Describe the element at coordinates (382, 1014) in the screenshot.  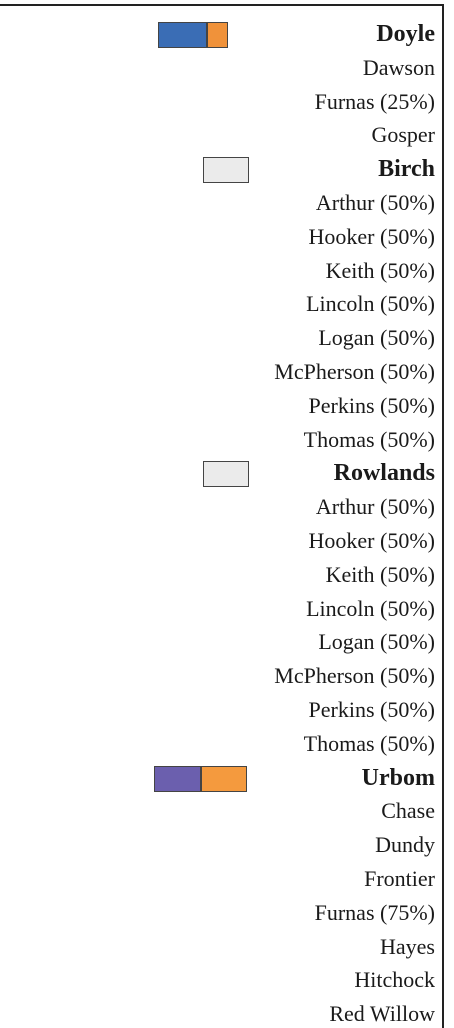
I see `county: Red Willow` at that location.